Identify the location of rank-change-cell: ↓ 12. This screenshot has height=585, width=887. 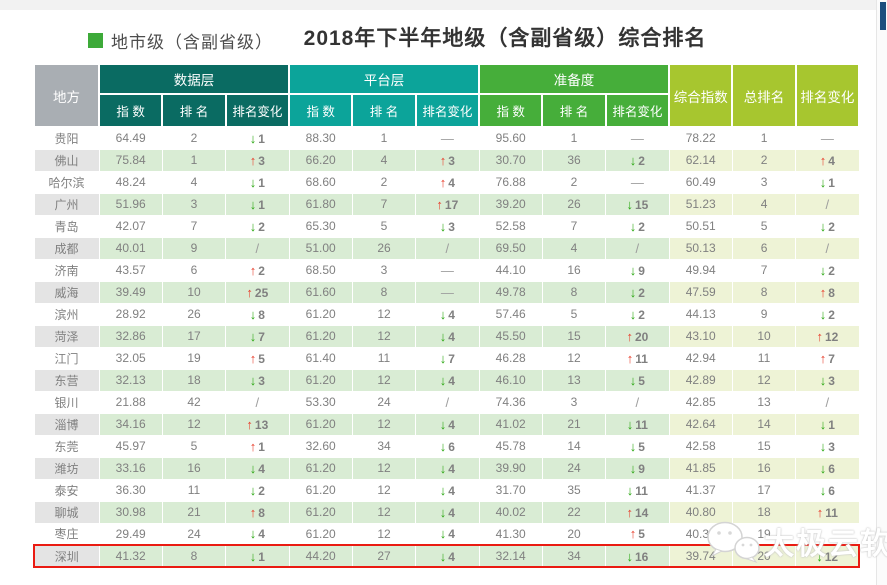
(828, 556).